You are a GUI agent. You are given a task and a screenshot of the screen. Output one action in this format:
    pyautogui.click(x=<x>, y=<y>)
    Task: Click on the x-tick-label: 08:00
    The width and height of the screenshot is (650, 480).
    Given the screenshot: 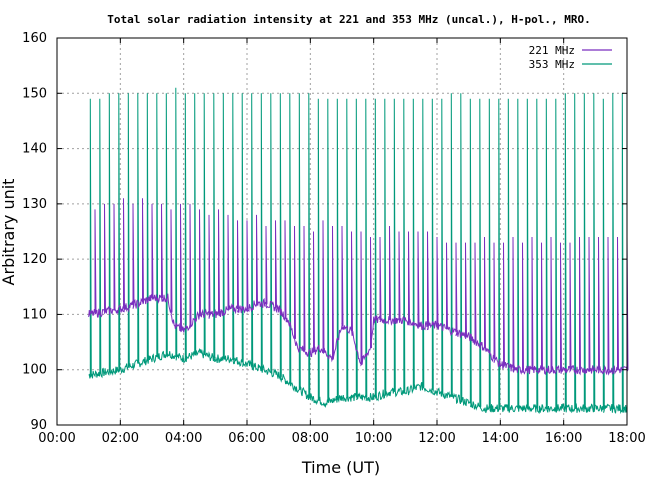 What is the action you would take?
    pyautogui.click(x=310, y=438)
    